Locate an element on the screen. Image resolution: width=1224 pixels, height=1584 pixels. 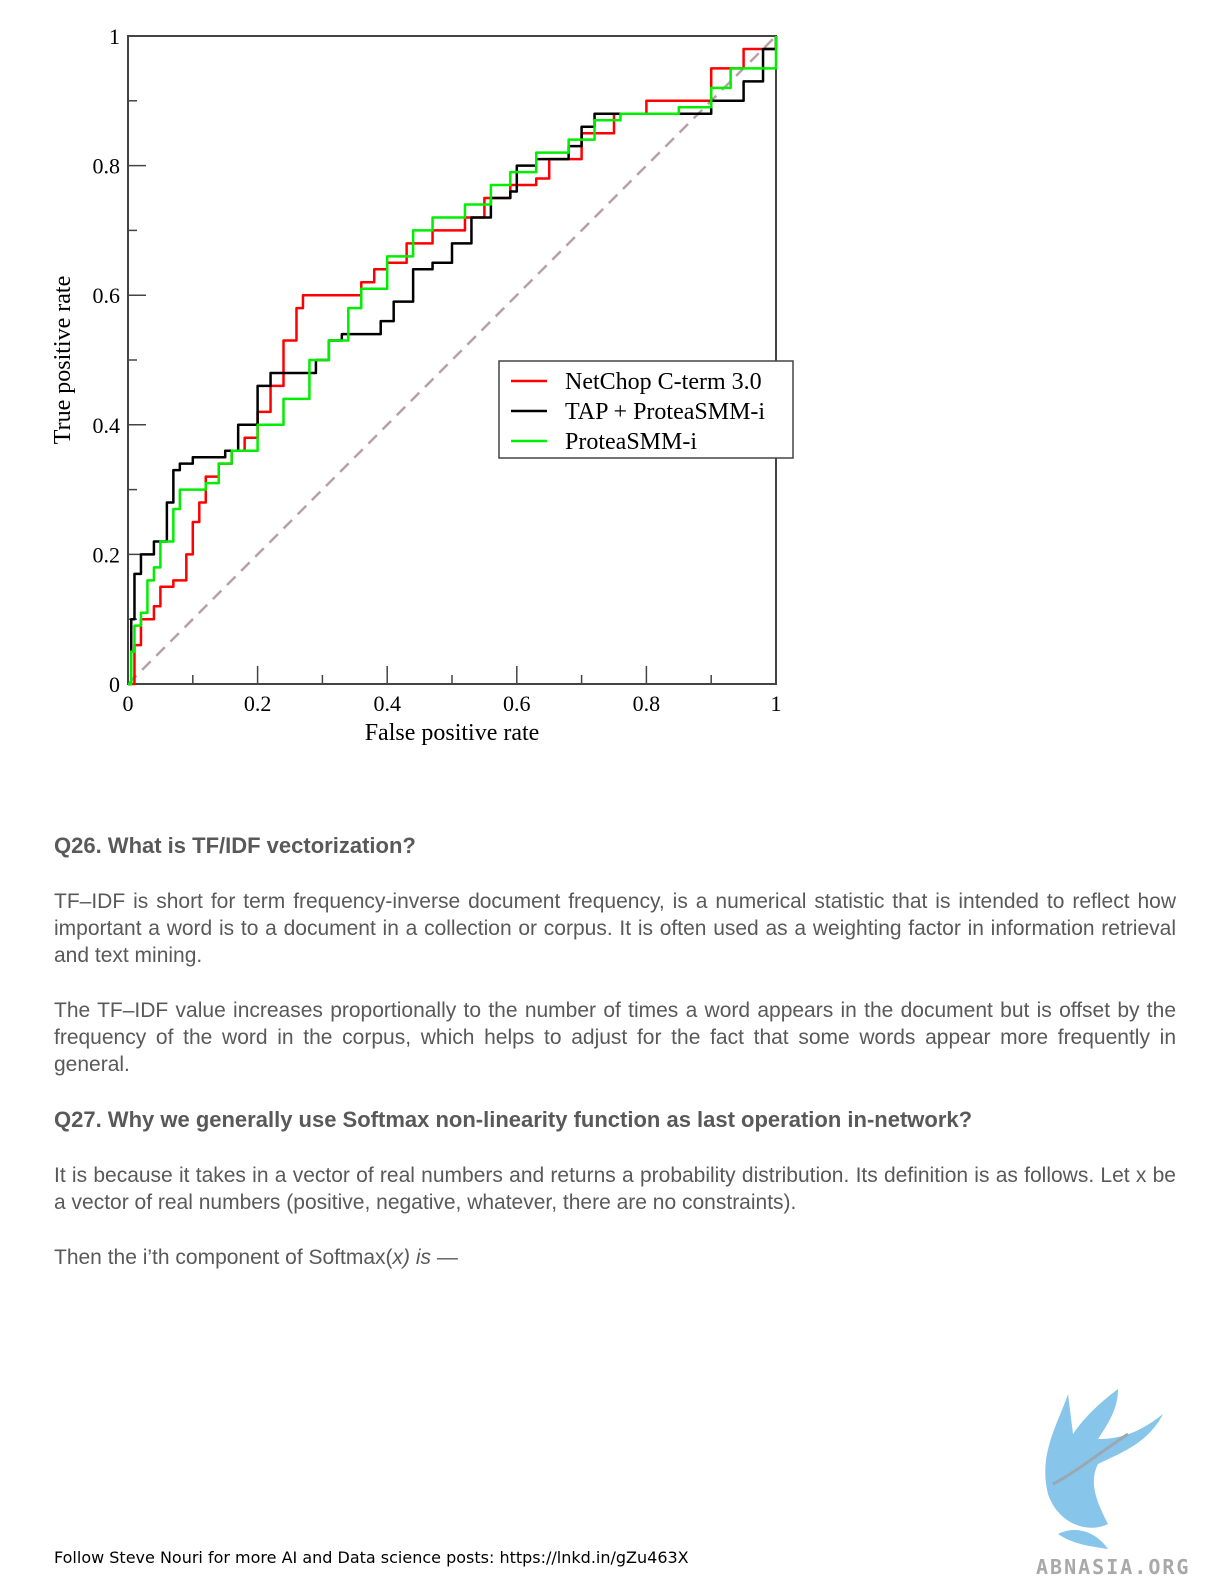
x-tick-label: 0.2 is located at coordinates (258, 703).